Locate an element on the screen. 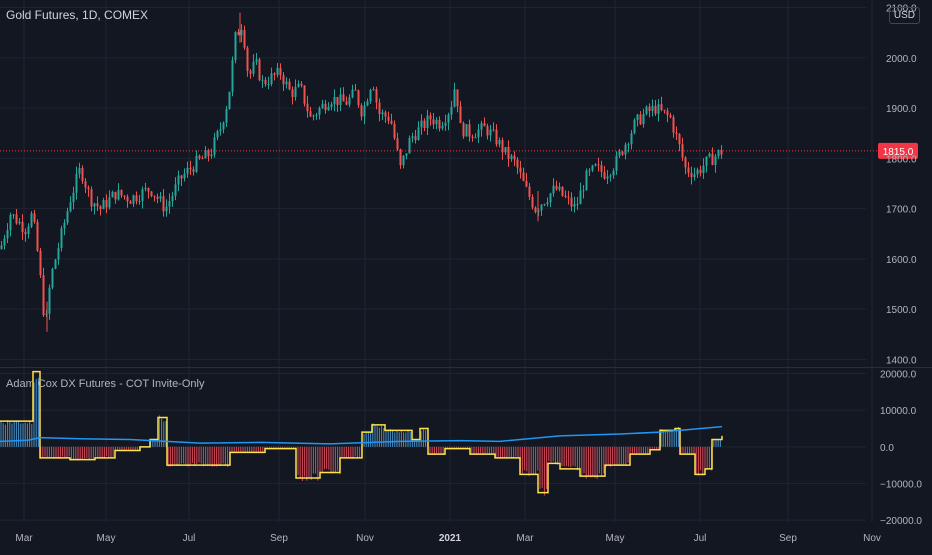 The height and width of the screenshot is (555, 932). price-tick-label: 1600.0 is located at coordinates (901, 260).